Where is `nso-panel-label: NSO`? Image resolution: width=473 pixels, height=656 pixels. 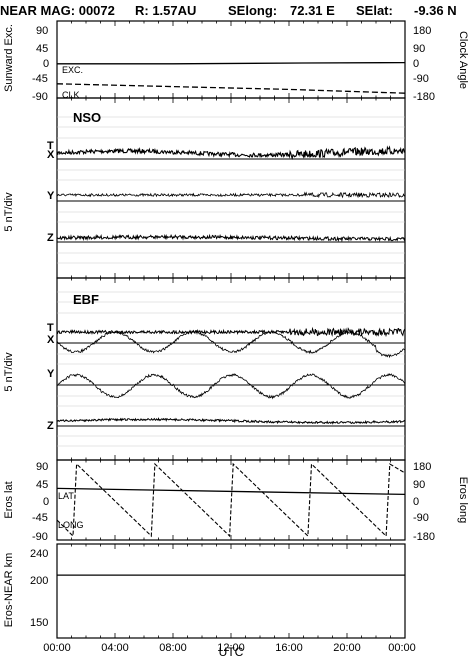 nso-panel-label: NSO is located at coordinates (87, 117).